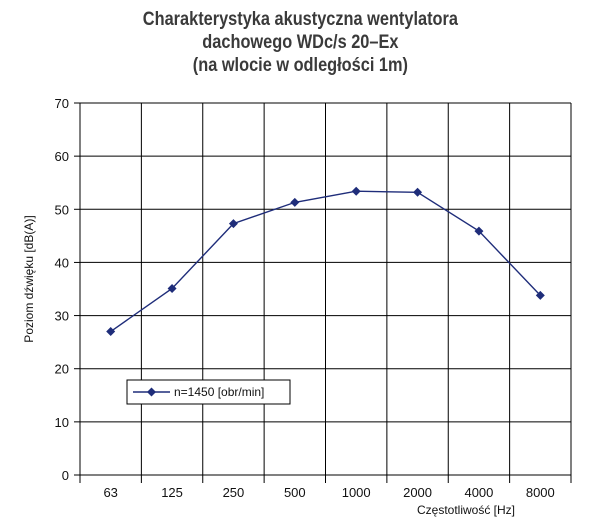  Describe the element at coordinates (65, 475) in the screenshot. I see `y-tick-label: 0` at that location.